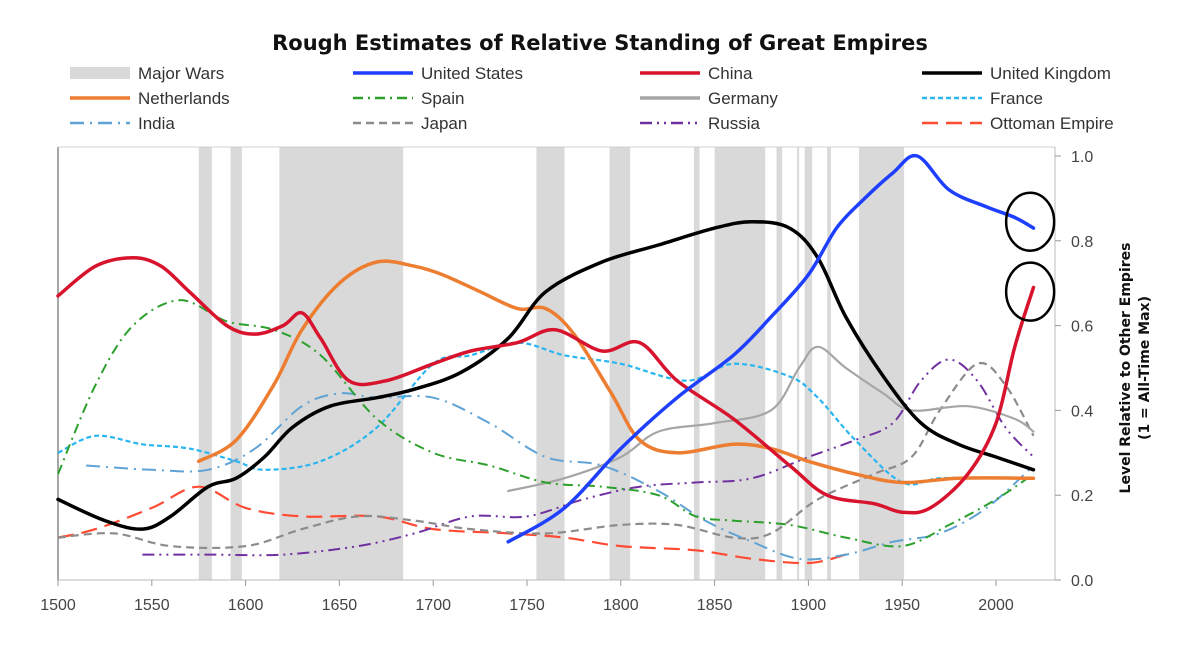 The image size is (1200, 648). What do you see at coordinates (444, 123) in the screenshot?
I see `legend-label-japan: Japan` at bounding box center [444, 123].